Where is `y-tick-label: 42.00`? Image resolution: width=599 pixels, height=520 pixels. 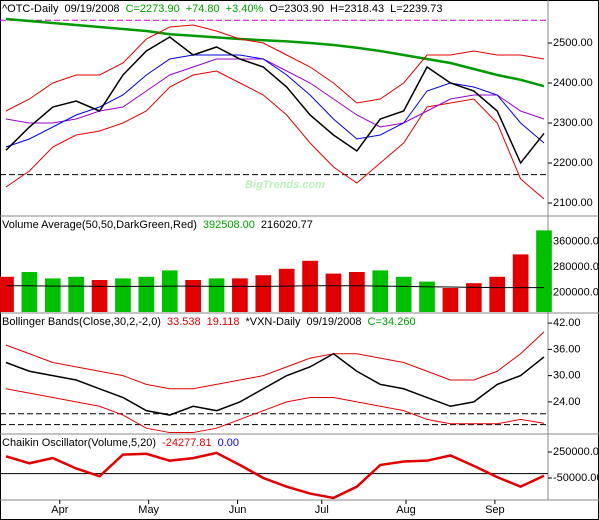
y-tick-label: 42.00 is located at coordinates (567, 323).